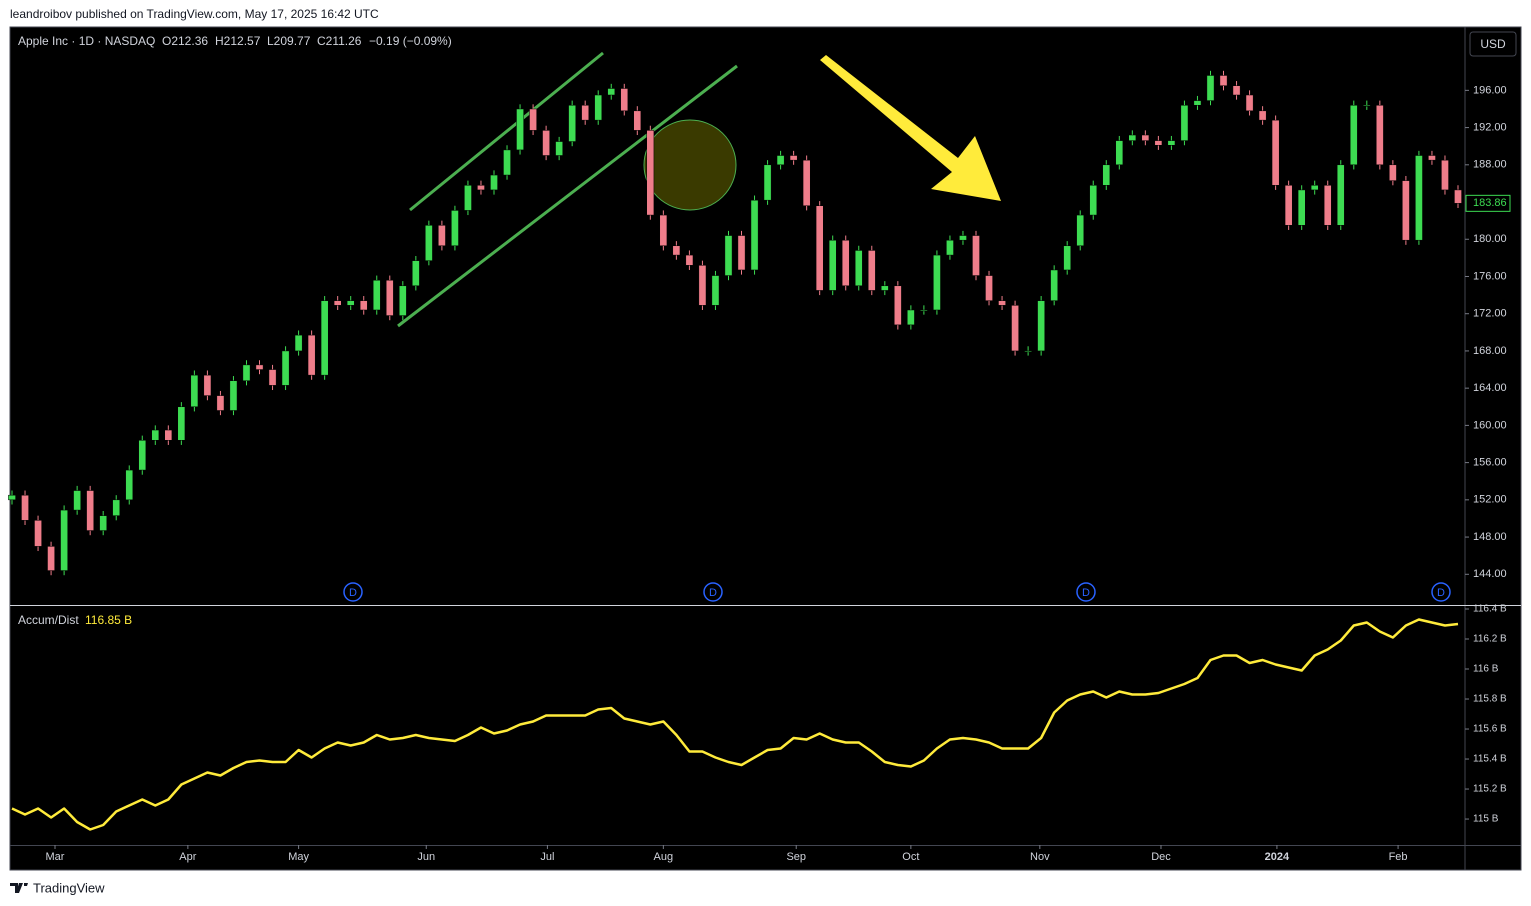  What do you see at coordinates (1277, 857) in the screenshot?
I see `x-tick-label: 2024` at bounding box center [1277, 857].